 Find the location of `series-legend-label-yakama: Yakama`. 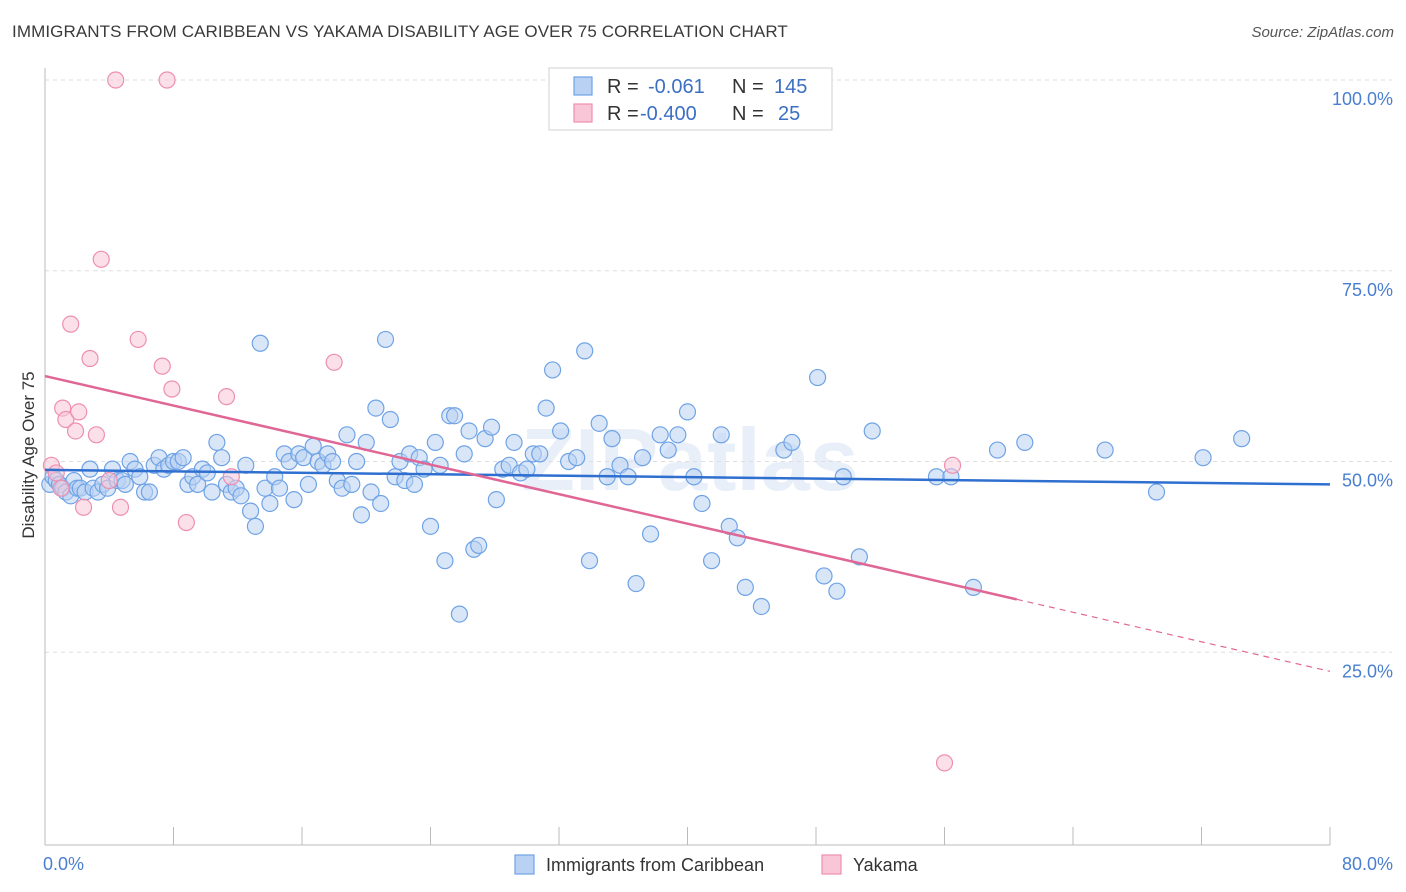

series-legend-label-yakama: Yakama is located at coordinates (886, 865).